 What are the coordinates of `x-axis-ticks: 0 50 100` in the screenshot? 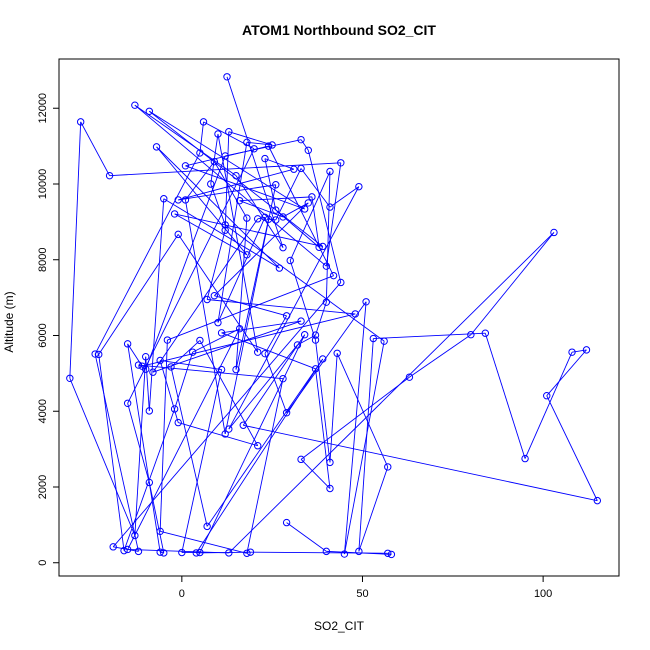 It's located at (365, 588).